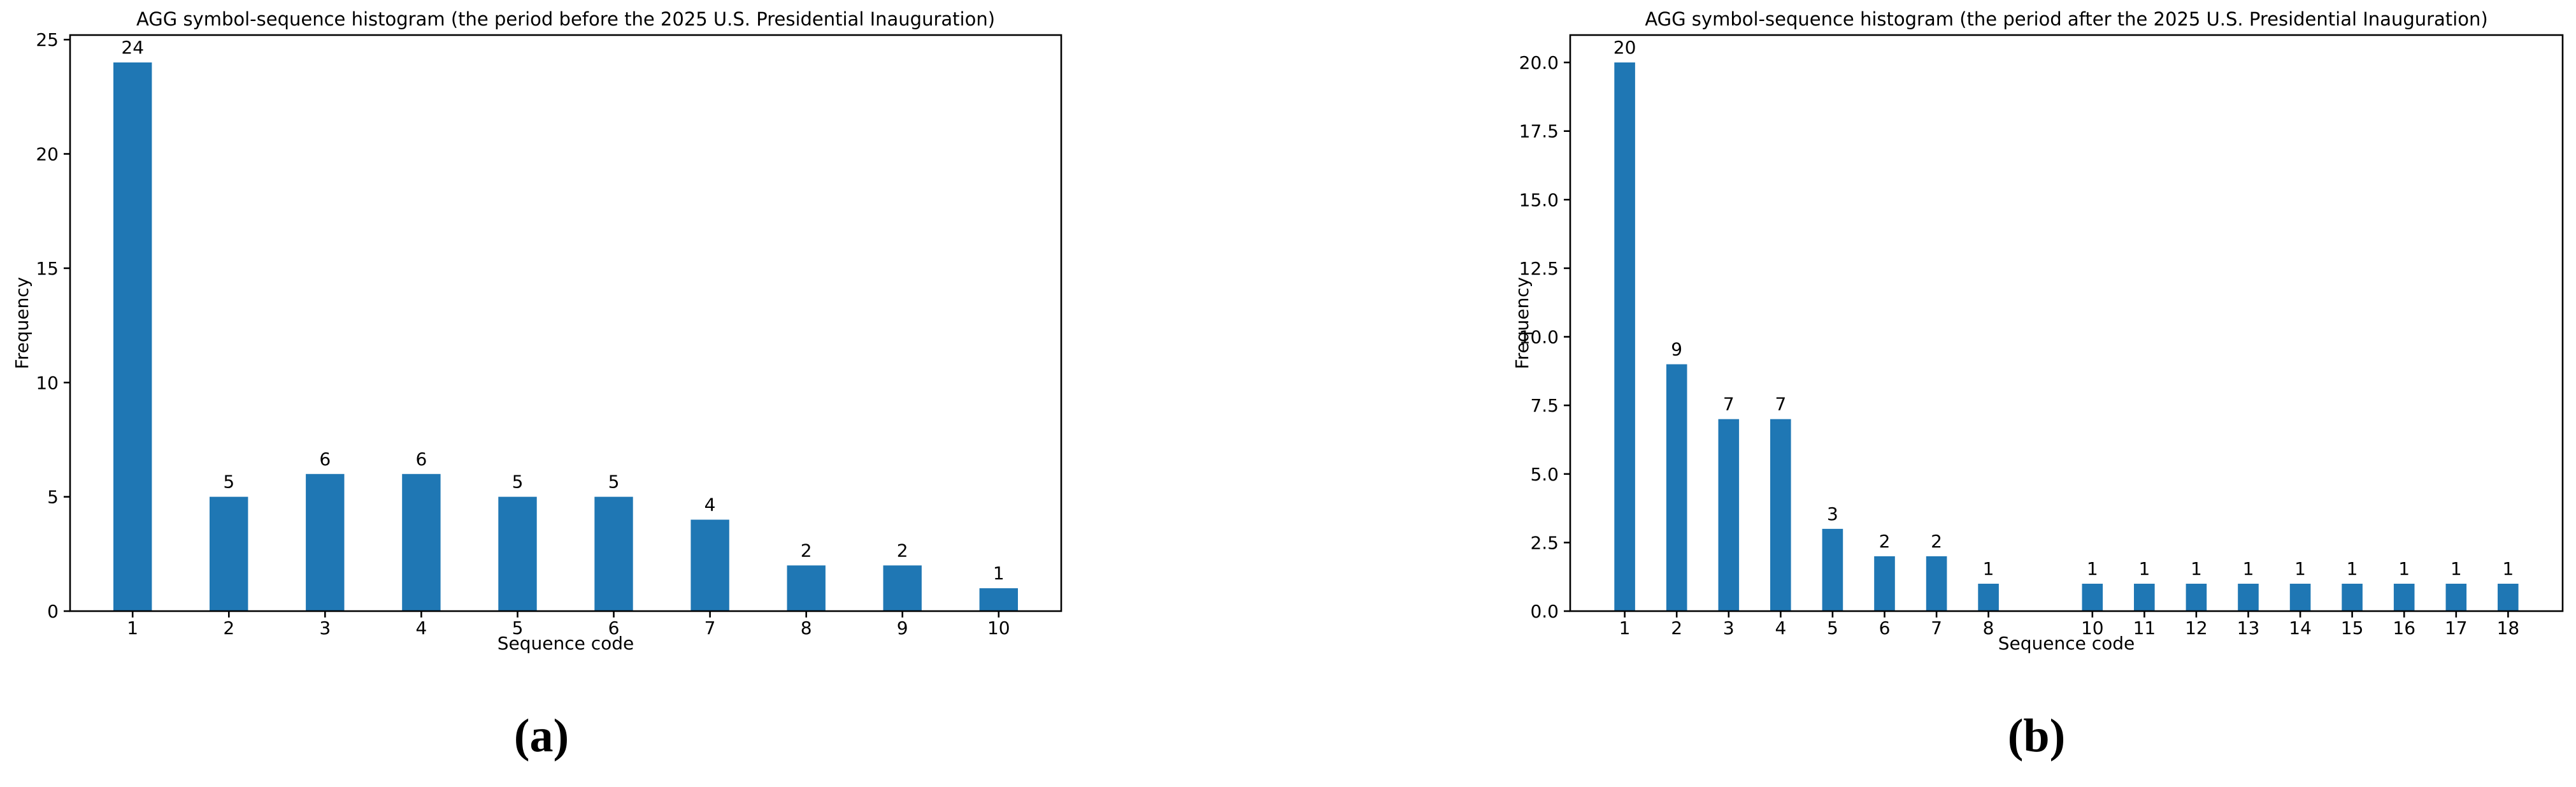 This screenshot has height=787, width=2576. What do you see at coordinates (21, 323) in the screenshot?
I see `y-axis-label: Frequency` at bounding box center [21, 323].